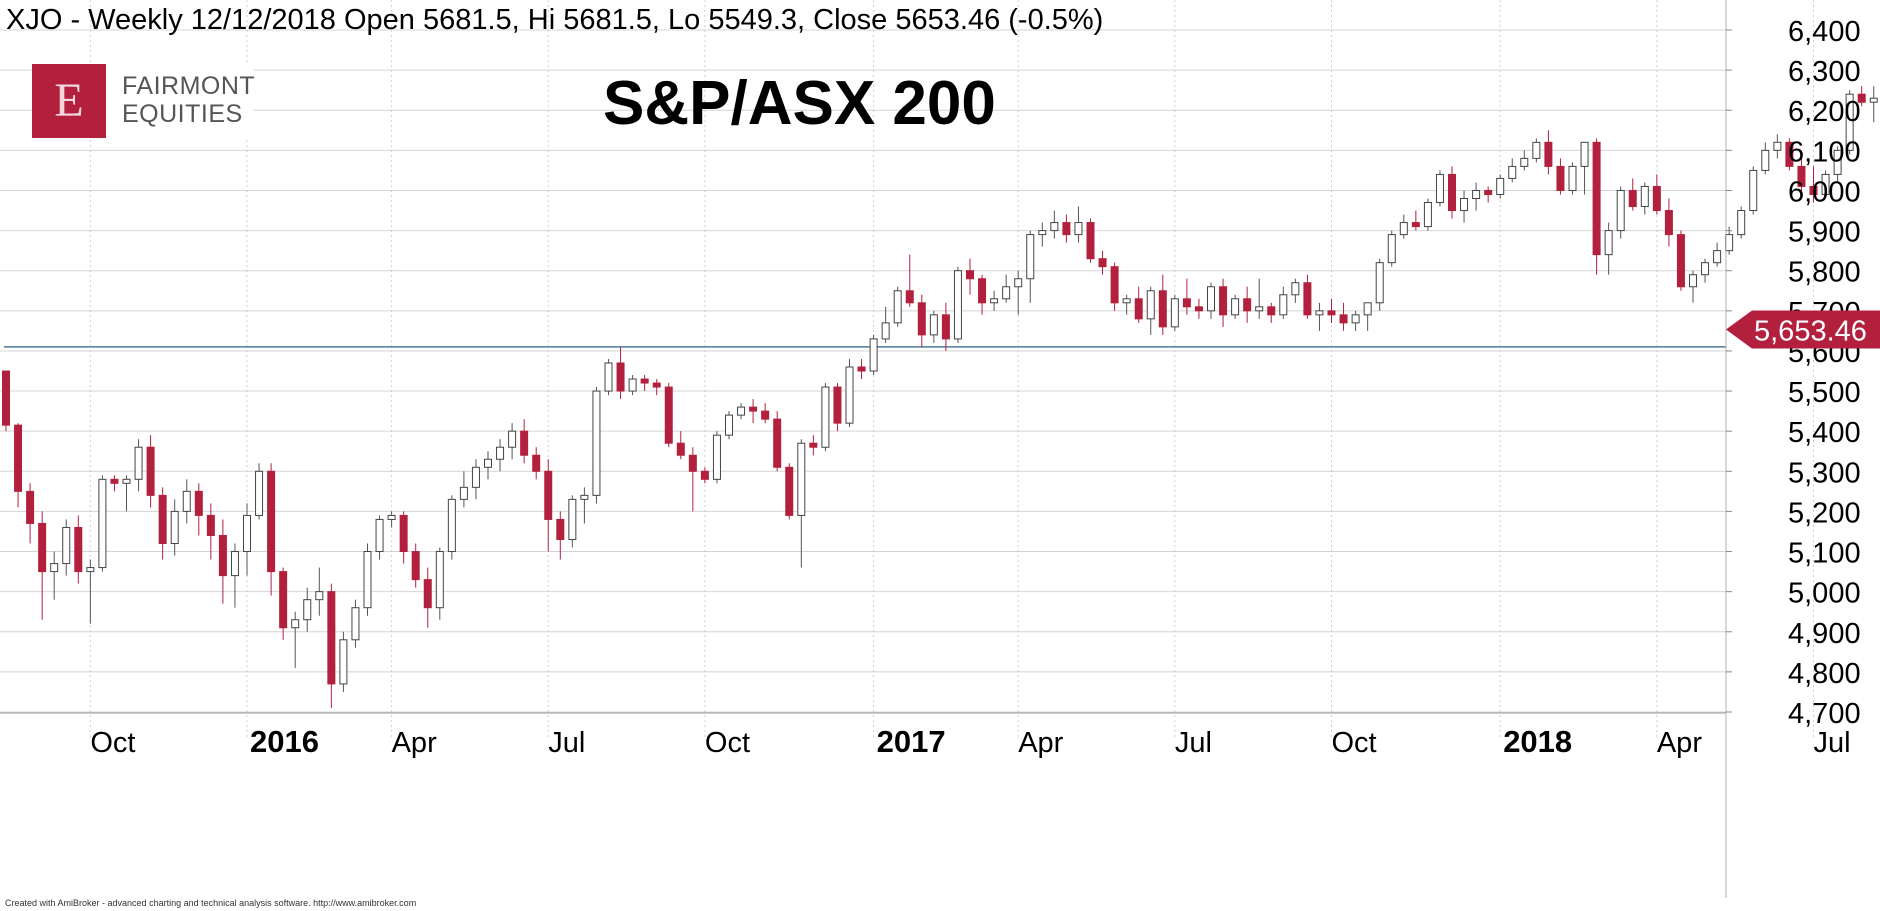 The width and height of the screenshot is (1880, 911). What do you see at coordinates (1193, 743) in the screenshot?
I see `x-tick-label: Jul` at bounding box center [1193, 743].